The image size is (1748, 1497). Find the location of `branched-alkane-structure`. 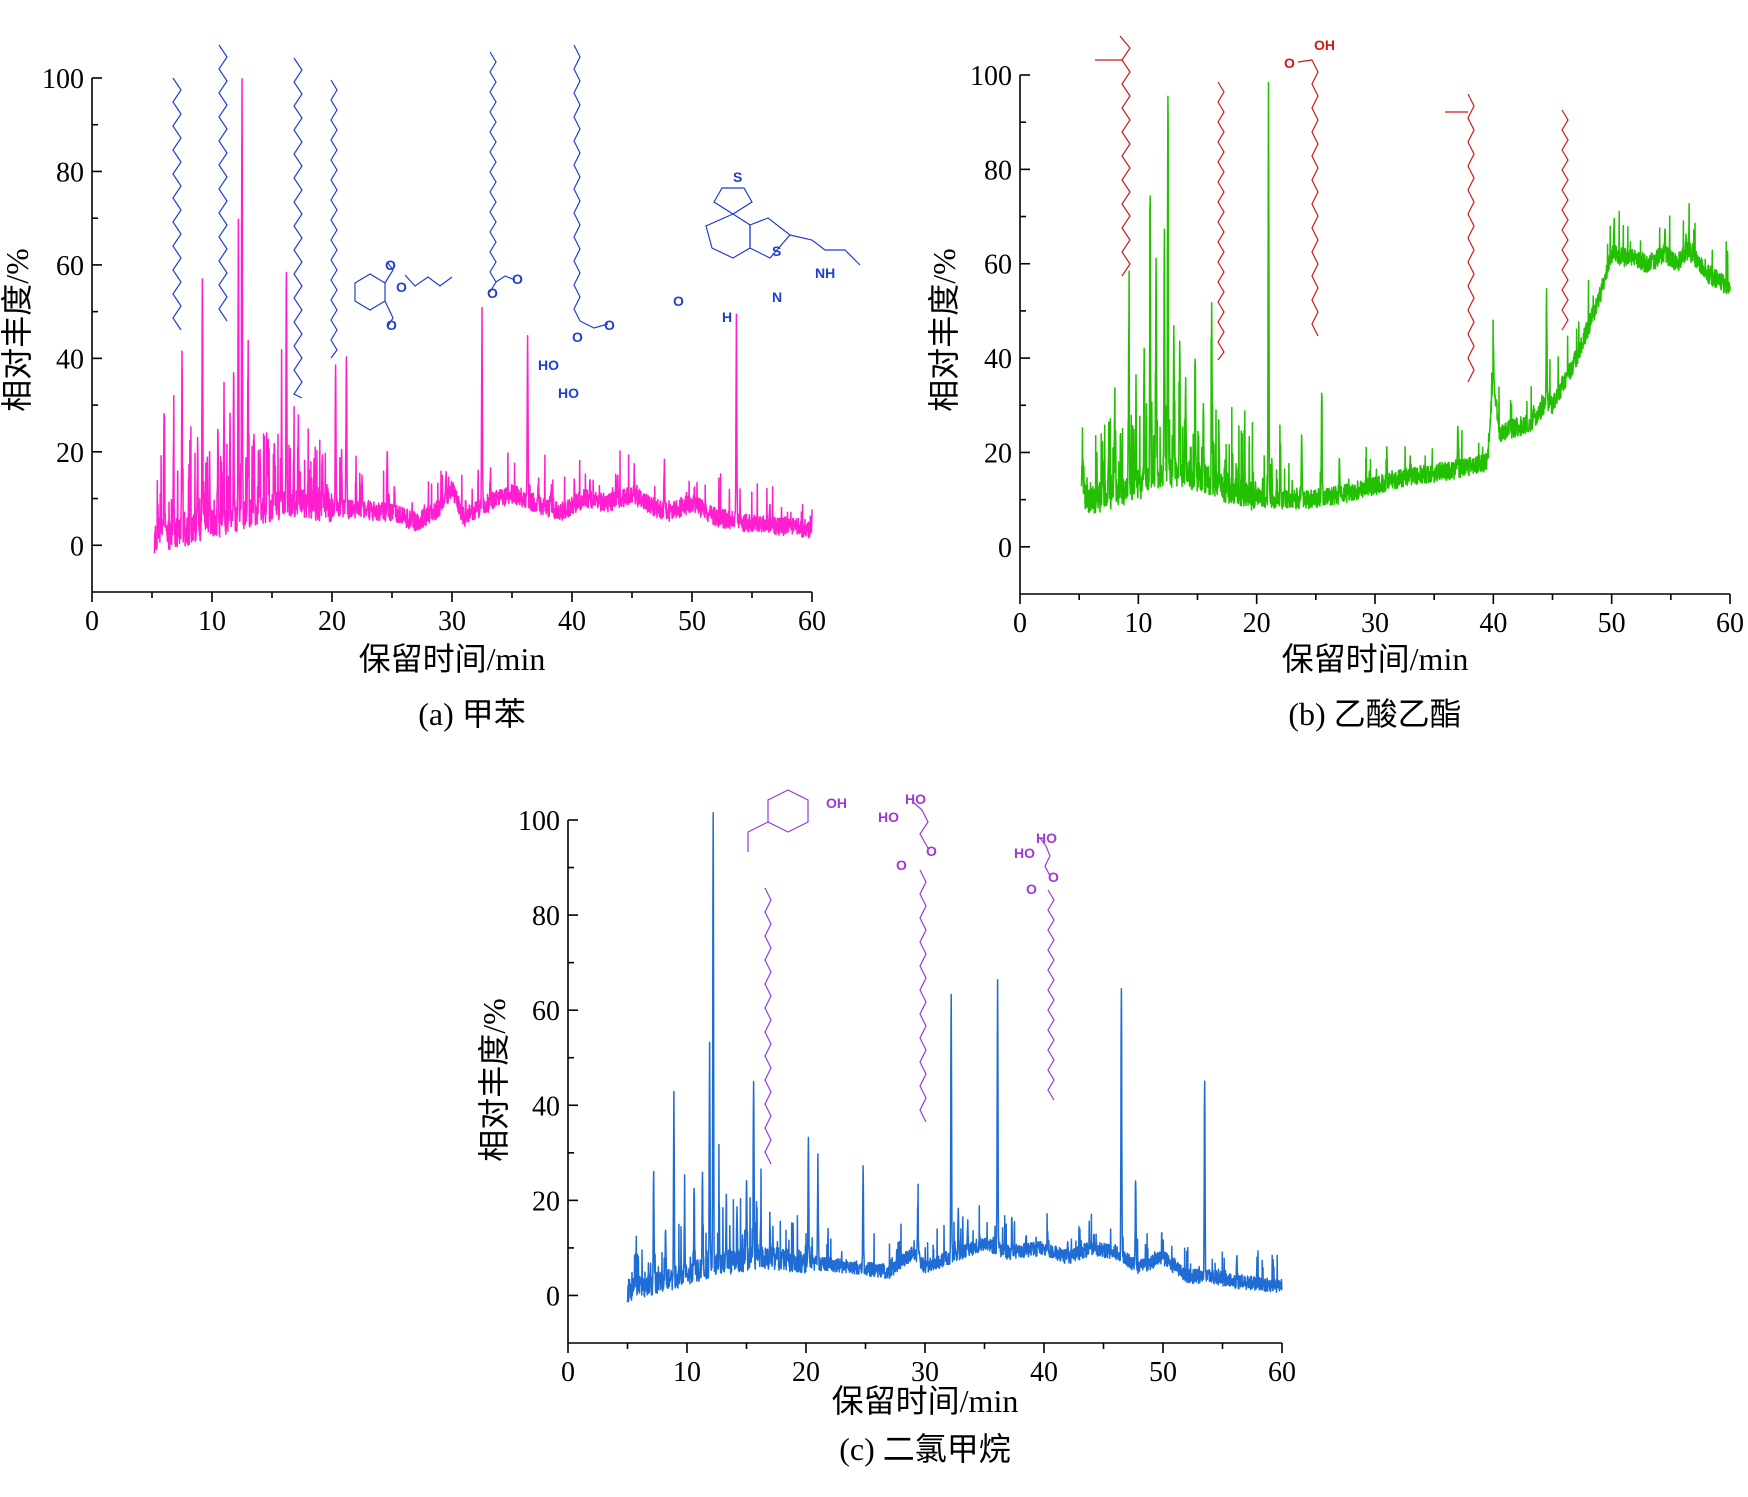

branched-alkane-structure is located at coordinates (1125, 156).